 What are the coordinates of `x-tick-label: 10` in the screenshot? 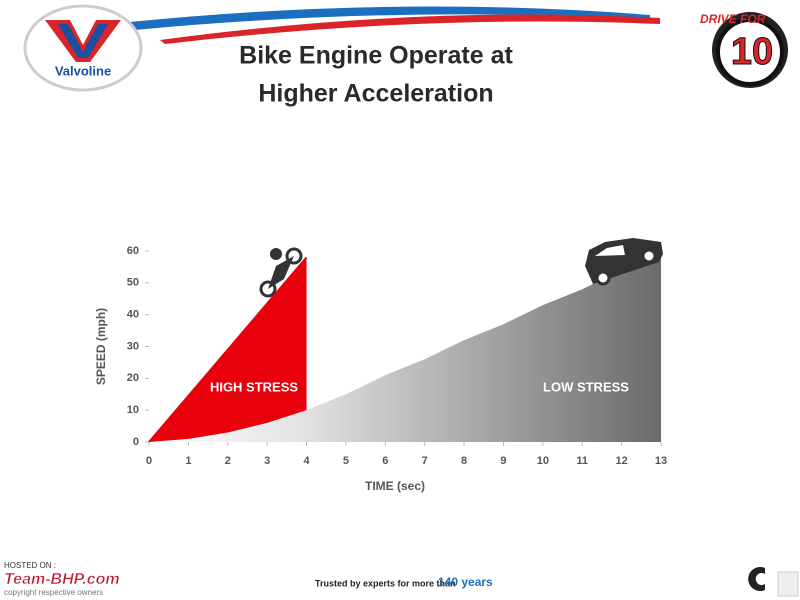 It's located at (543, 461).